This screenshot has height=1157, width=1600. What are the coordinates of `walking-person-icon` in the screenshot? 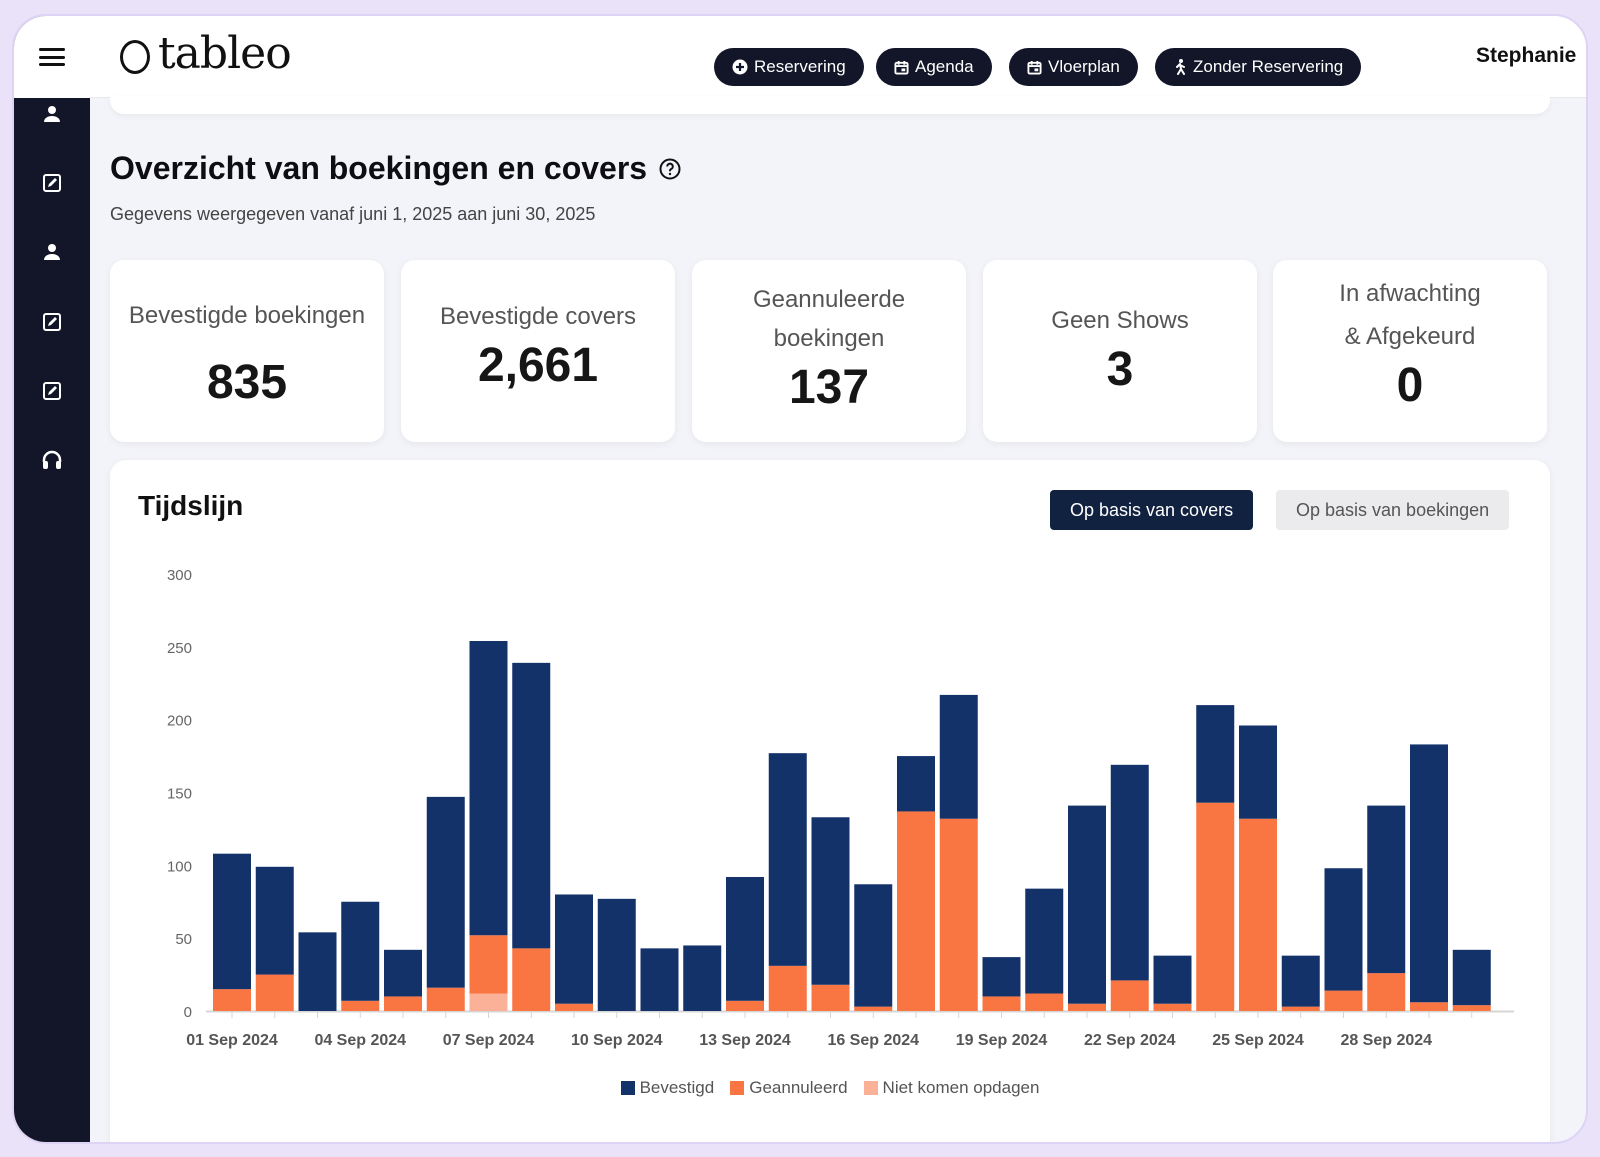 It's located at (1180, 67).